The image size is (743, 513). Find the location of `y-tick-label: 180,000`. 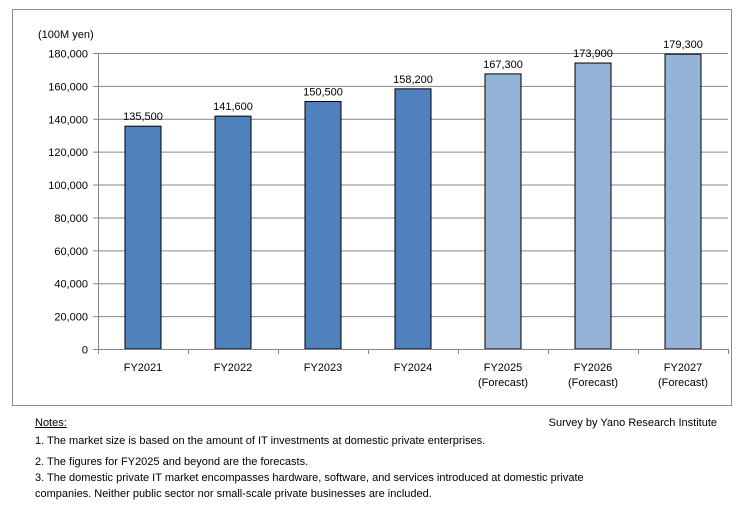

y-tick-label: 180,000 is located at coordinates (68, 55).